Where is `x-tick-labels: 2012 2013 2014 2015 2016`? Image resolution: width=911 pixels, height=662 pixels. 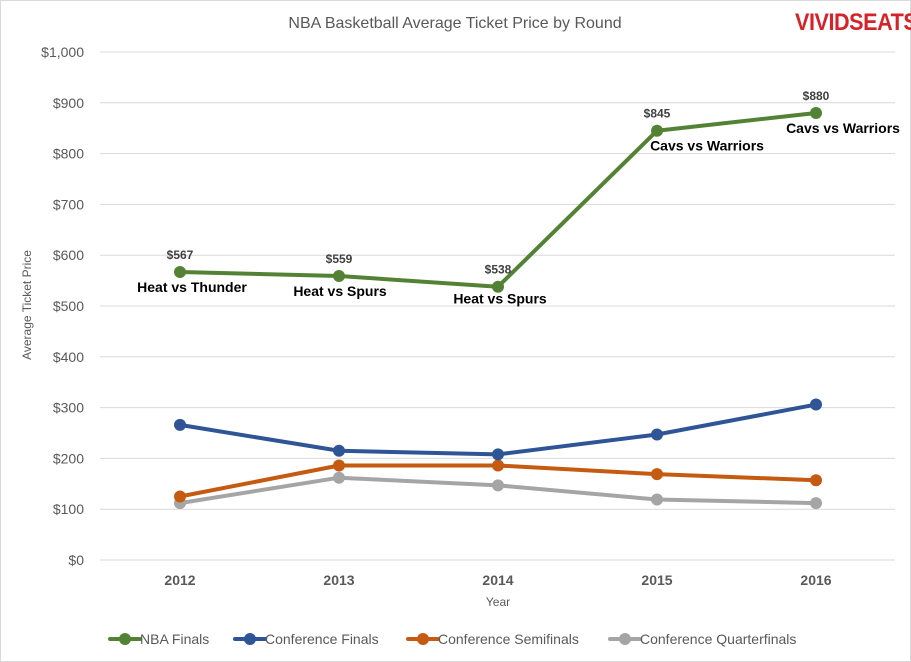 x-tick-labels: 2012 2013 2014 2015 2016 is located at coordinates (497, 580).